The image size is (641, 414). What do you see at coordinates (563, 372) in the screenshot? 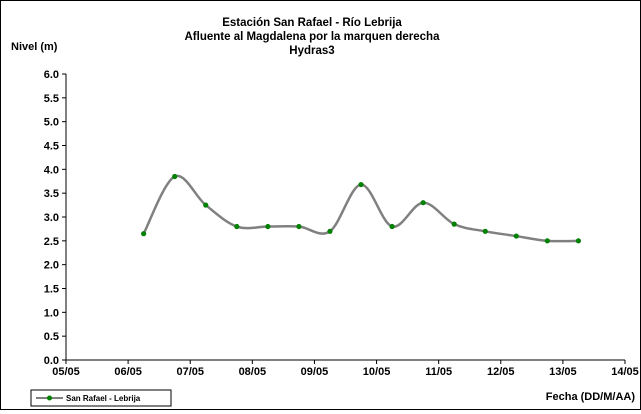
I see `x-tick-label: 13/05` at bounding box center [563, 372].